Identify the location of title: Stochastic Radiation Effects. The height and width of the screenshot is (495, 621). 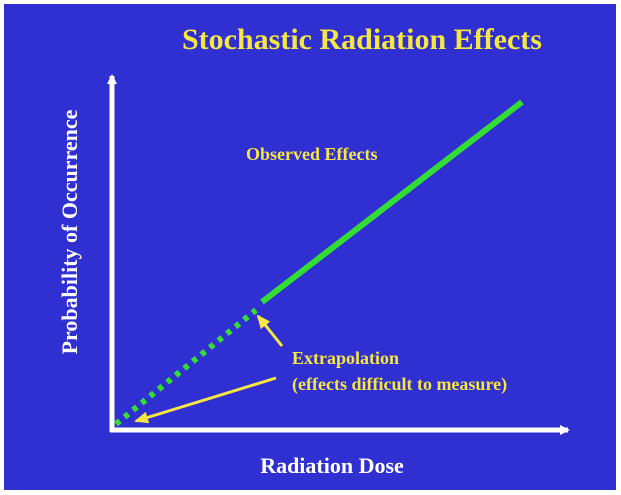
(362, 39).